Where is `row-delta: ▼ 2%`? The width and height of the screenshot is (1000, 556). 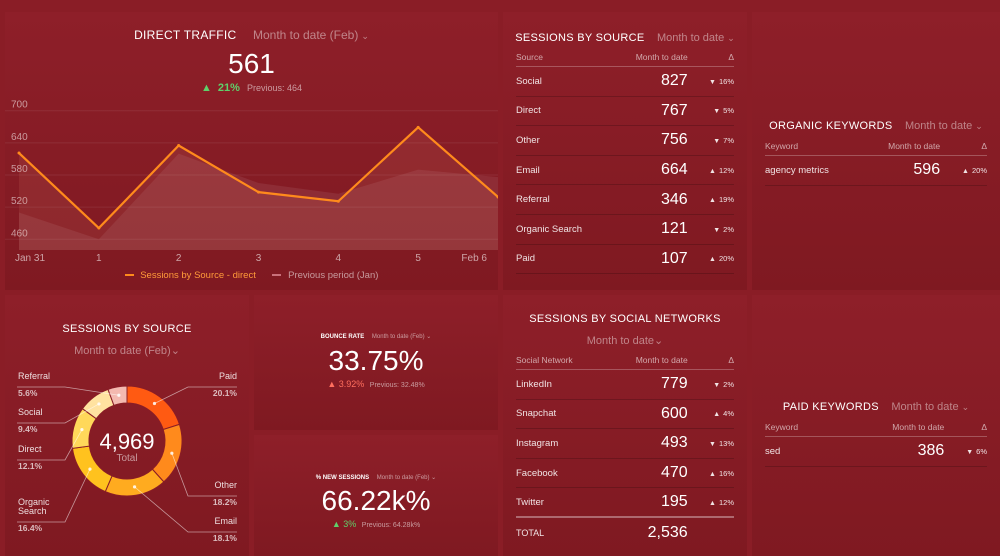
row-delta: ▼ 2% is located at coordinates (717, 384).